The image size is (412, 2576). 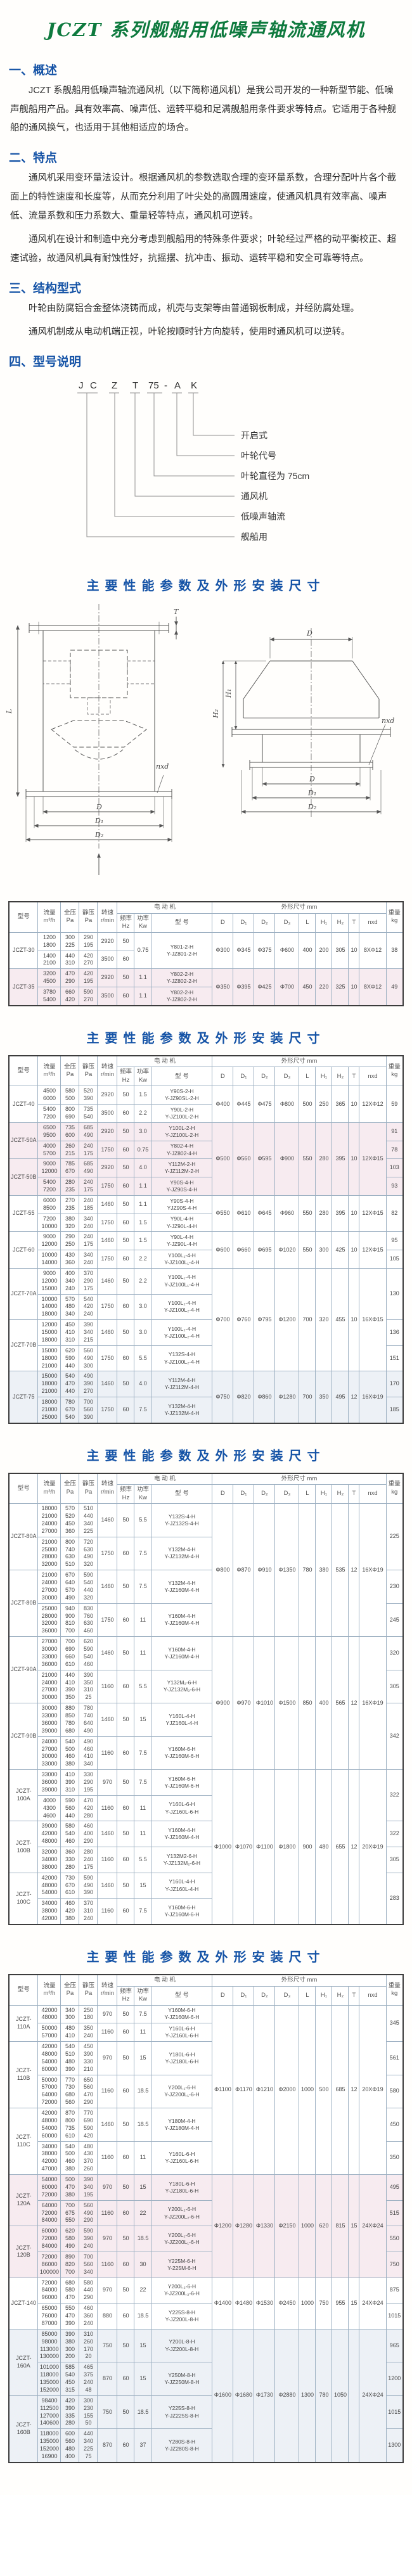 What do you see at coordinates (394, 1332) in the screenshot?
I see `table-cell: 136` at bounding box center [394, 1332].